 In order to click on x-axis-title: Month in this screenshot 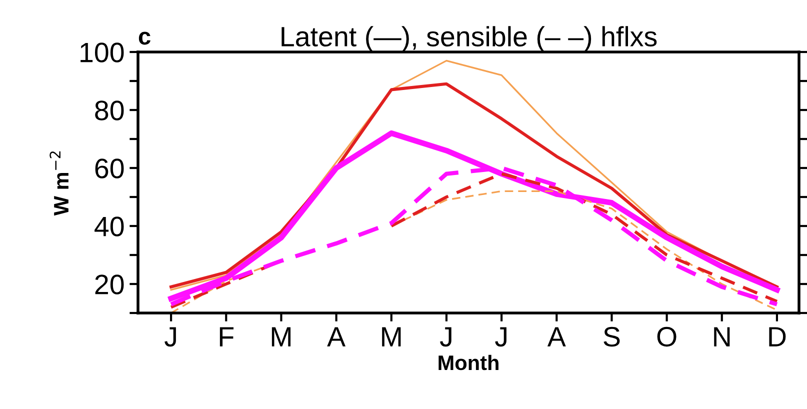, I will do `click(468, 362)`.